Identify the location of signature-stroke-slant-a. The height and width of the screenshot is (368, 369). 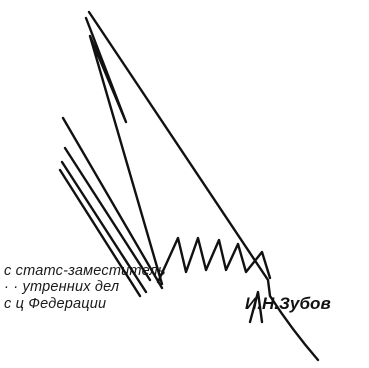
(112, 203).